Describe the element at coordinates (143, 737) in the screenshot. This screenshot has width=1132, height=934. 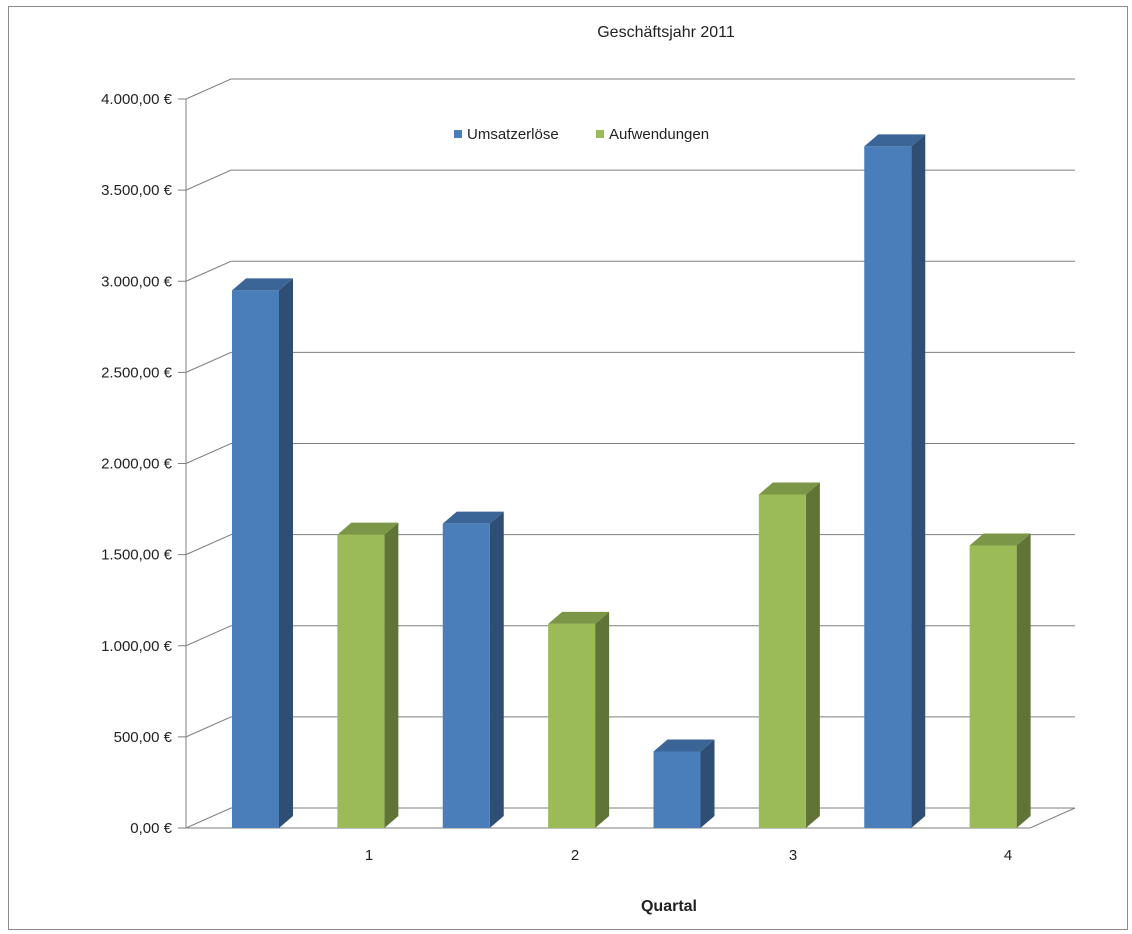
I see `y-tick-label: 500,00 €` at that location.